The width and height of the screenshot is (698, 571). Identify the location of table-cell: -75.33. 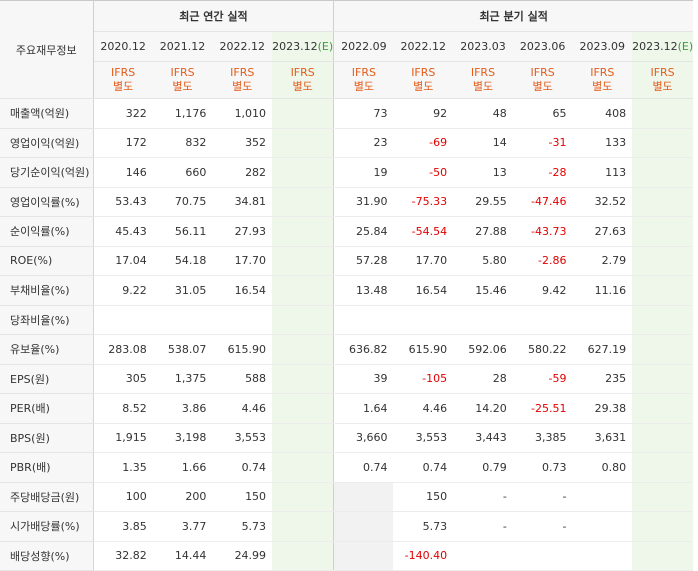
(423, 201).